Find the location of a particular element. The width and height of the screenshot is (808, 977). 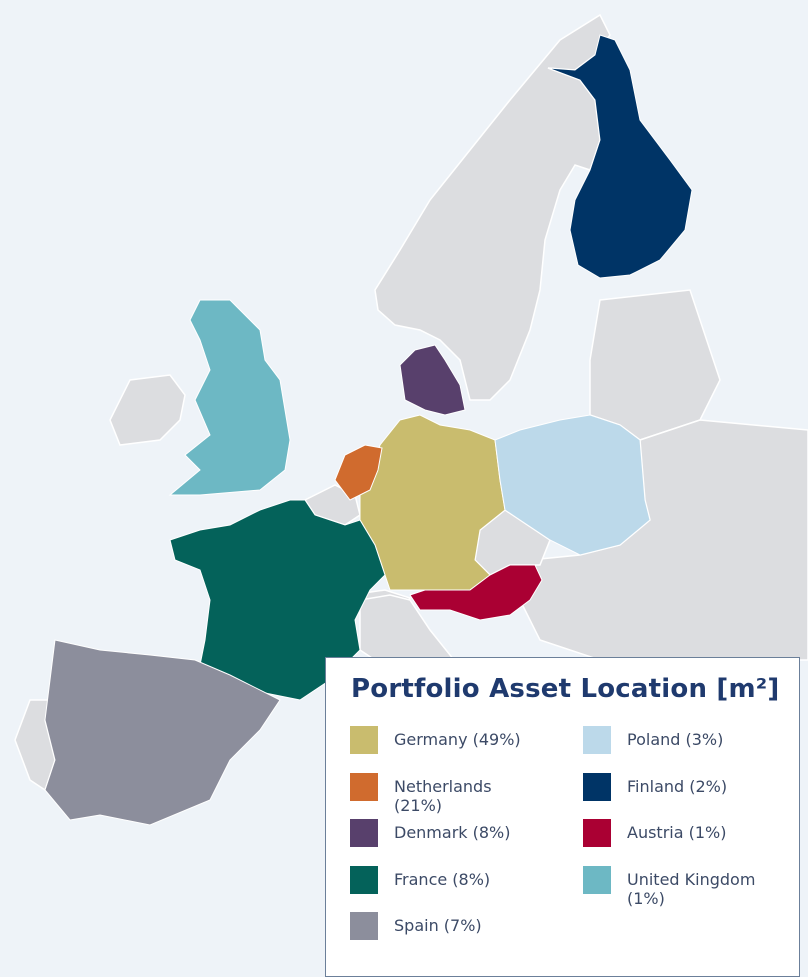

legend-label: Netherlands (21%) is located at coordinates (443, 795).